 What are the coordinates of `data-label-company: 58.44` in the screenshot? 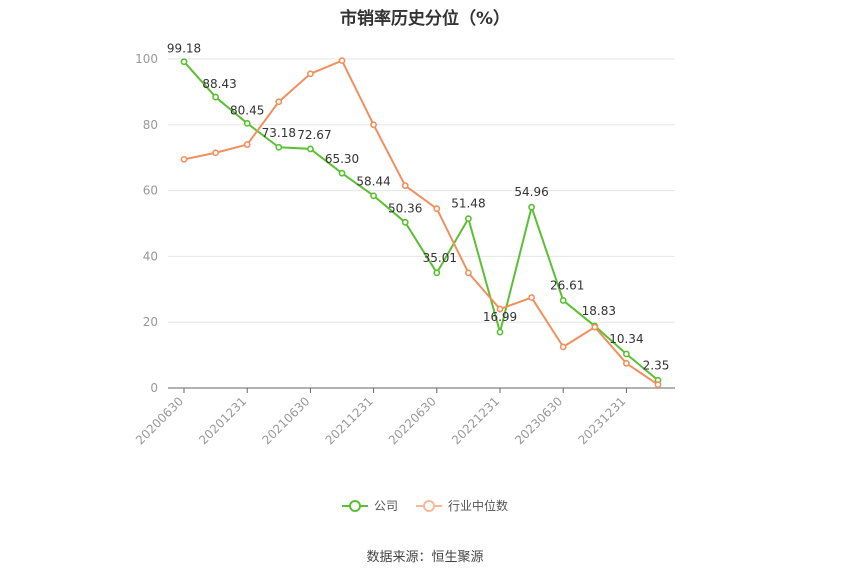 It's located at (373, 182).